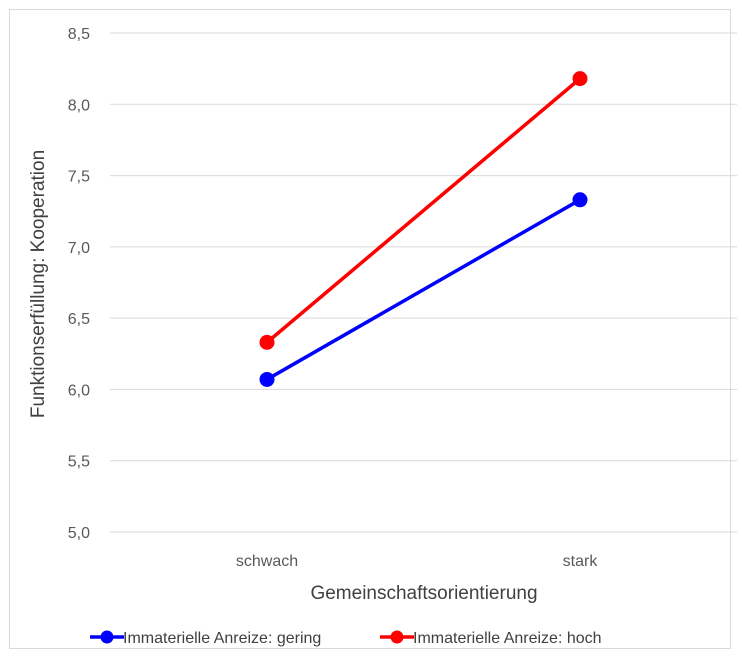 The width and height of the screenshot is (742, 662). Describe the element at coordinates (423, 593) in the screenshot. I see `x-axis-title: Gemeinschaftsorientierung` at that location.